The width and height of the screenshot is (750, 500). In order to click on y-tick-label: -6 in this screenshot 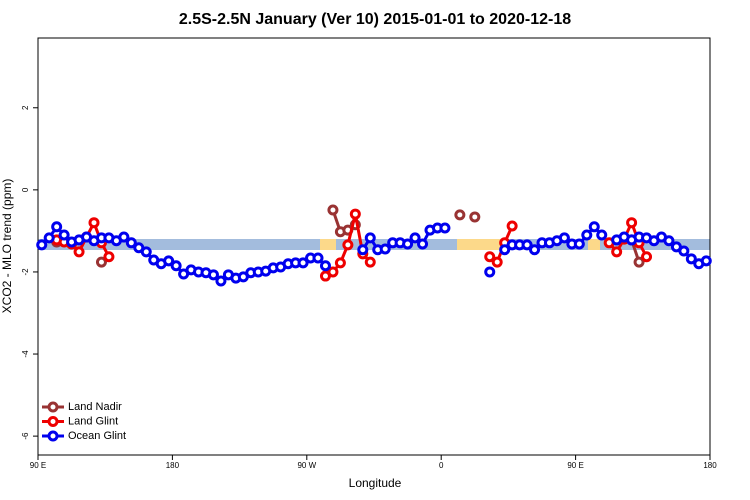, I will do `click(25, 436)`.